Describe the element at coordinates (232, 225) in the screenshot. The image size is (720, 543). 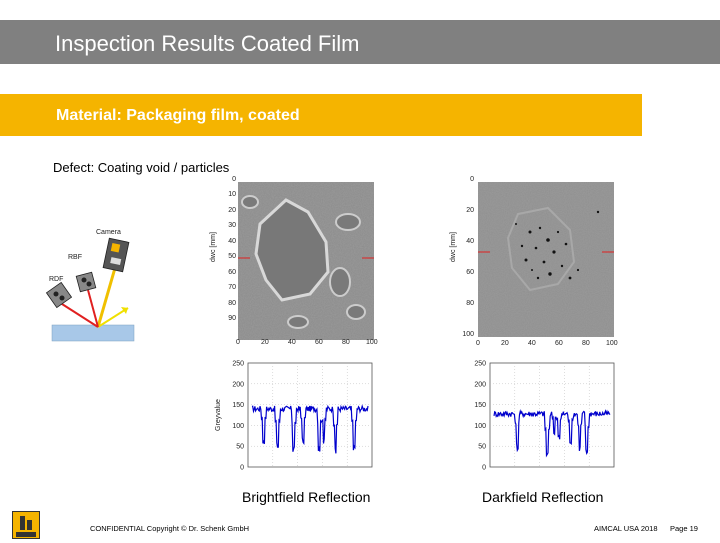
I see `tick: 30` at that location.